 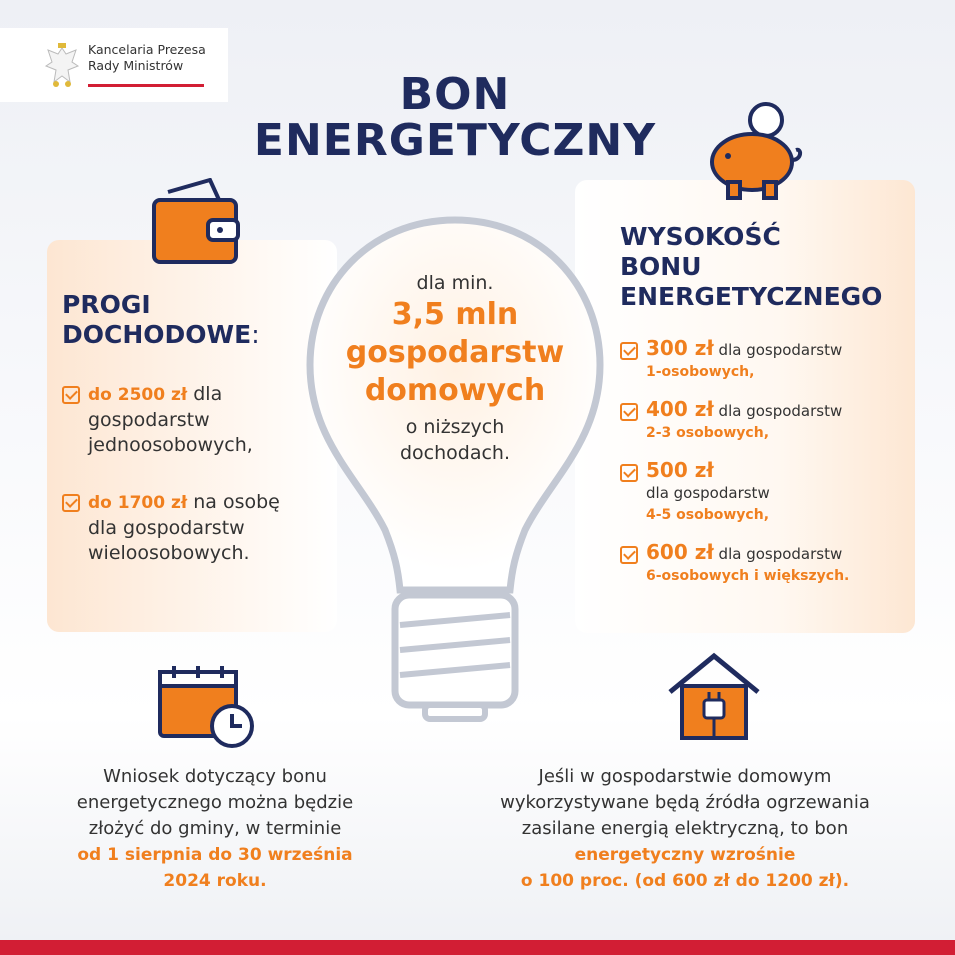 I want to click on center-line6: dochodach., so click(x=455, y=453).